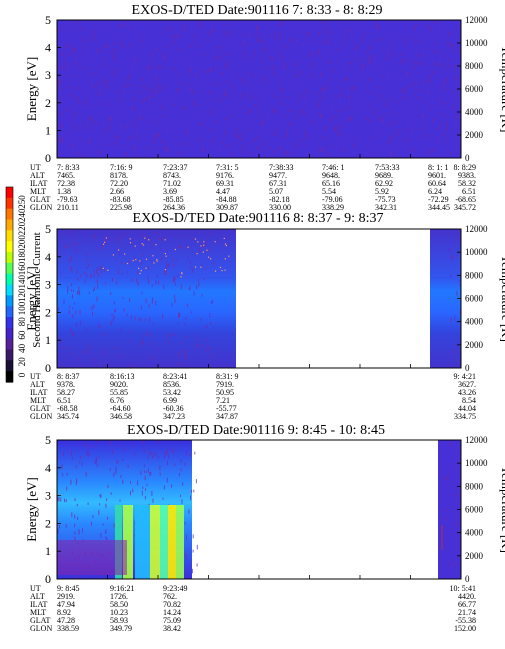  I want to click on info-row-value: -83.68, so click(120, 199).